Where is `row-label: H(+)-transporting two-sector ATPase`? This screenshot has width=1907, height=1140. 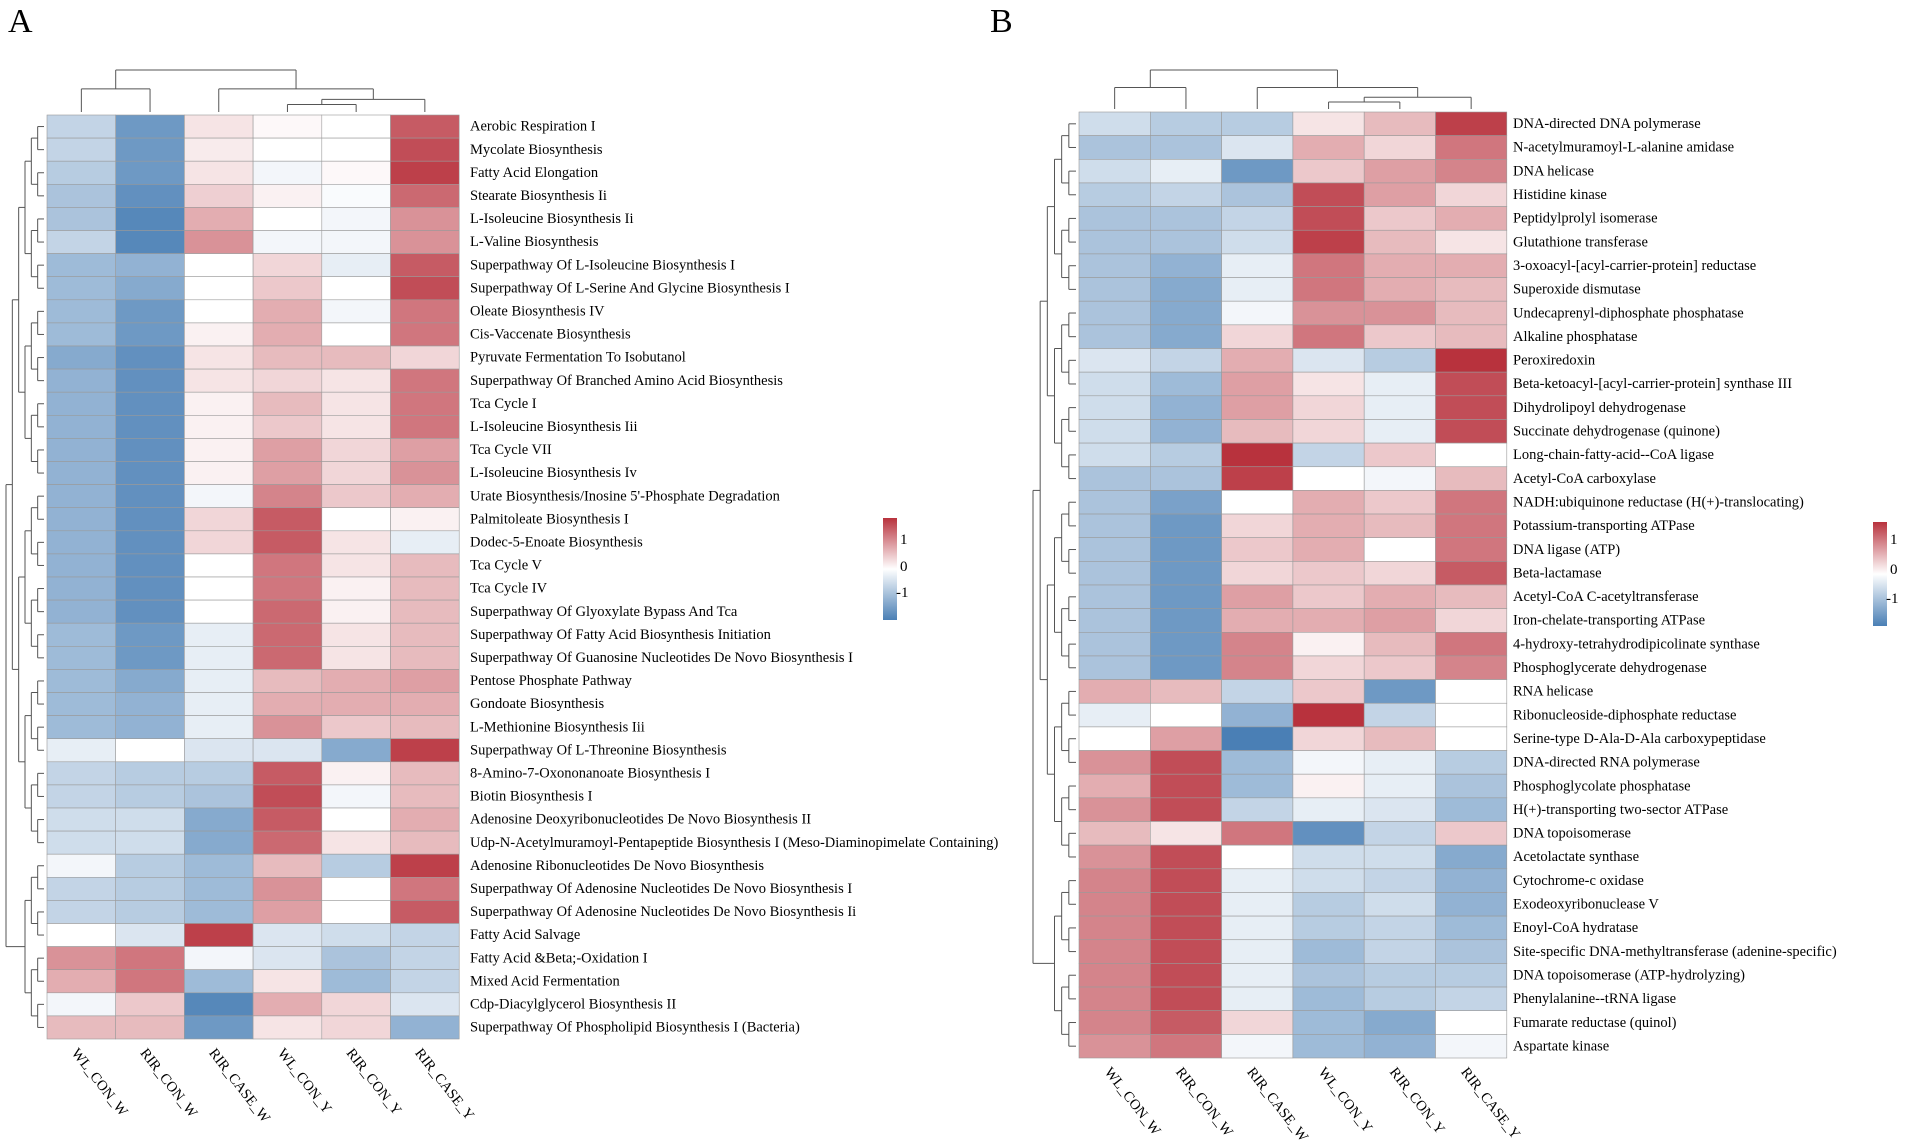 row-label: H(+)-transporting two-sector ATPase is located at coordinates (1620, 810).